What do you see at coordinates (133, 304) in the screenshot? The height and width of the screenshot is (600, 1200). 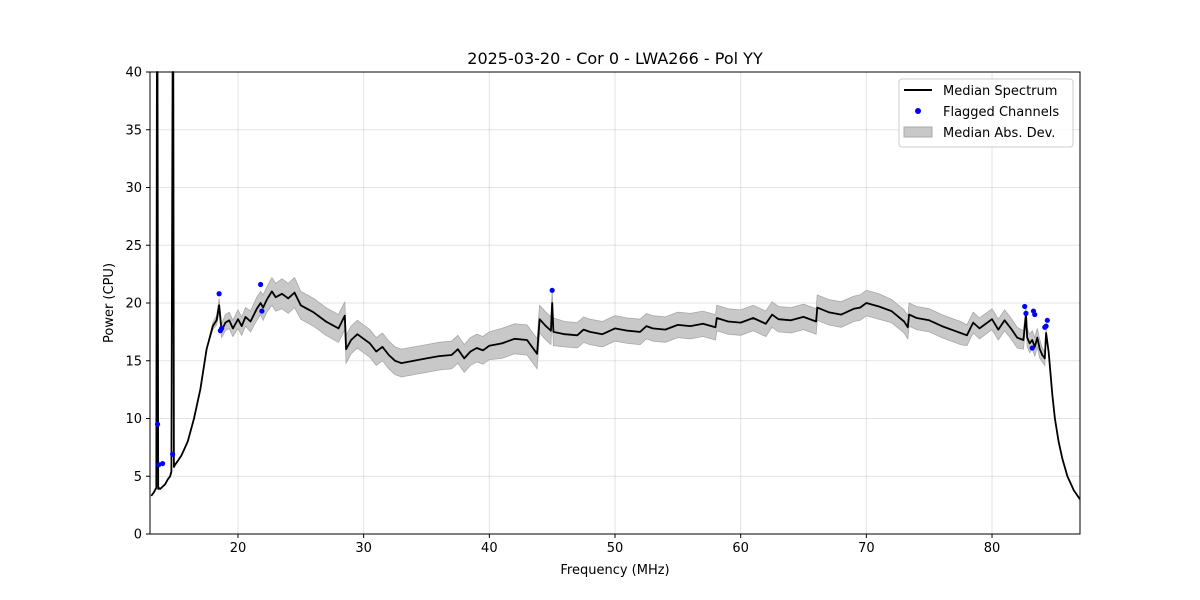 I see `y-tick-label: 20` at bounding box center [133, 304].